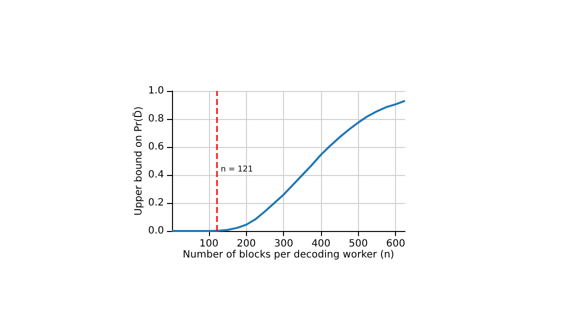 This screenshot has height=323, width=573. Describe the element at coordinates (156, 91) in the screenshot. I see `y-tick-label: 1.0` at that location.